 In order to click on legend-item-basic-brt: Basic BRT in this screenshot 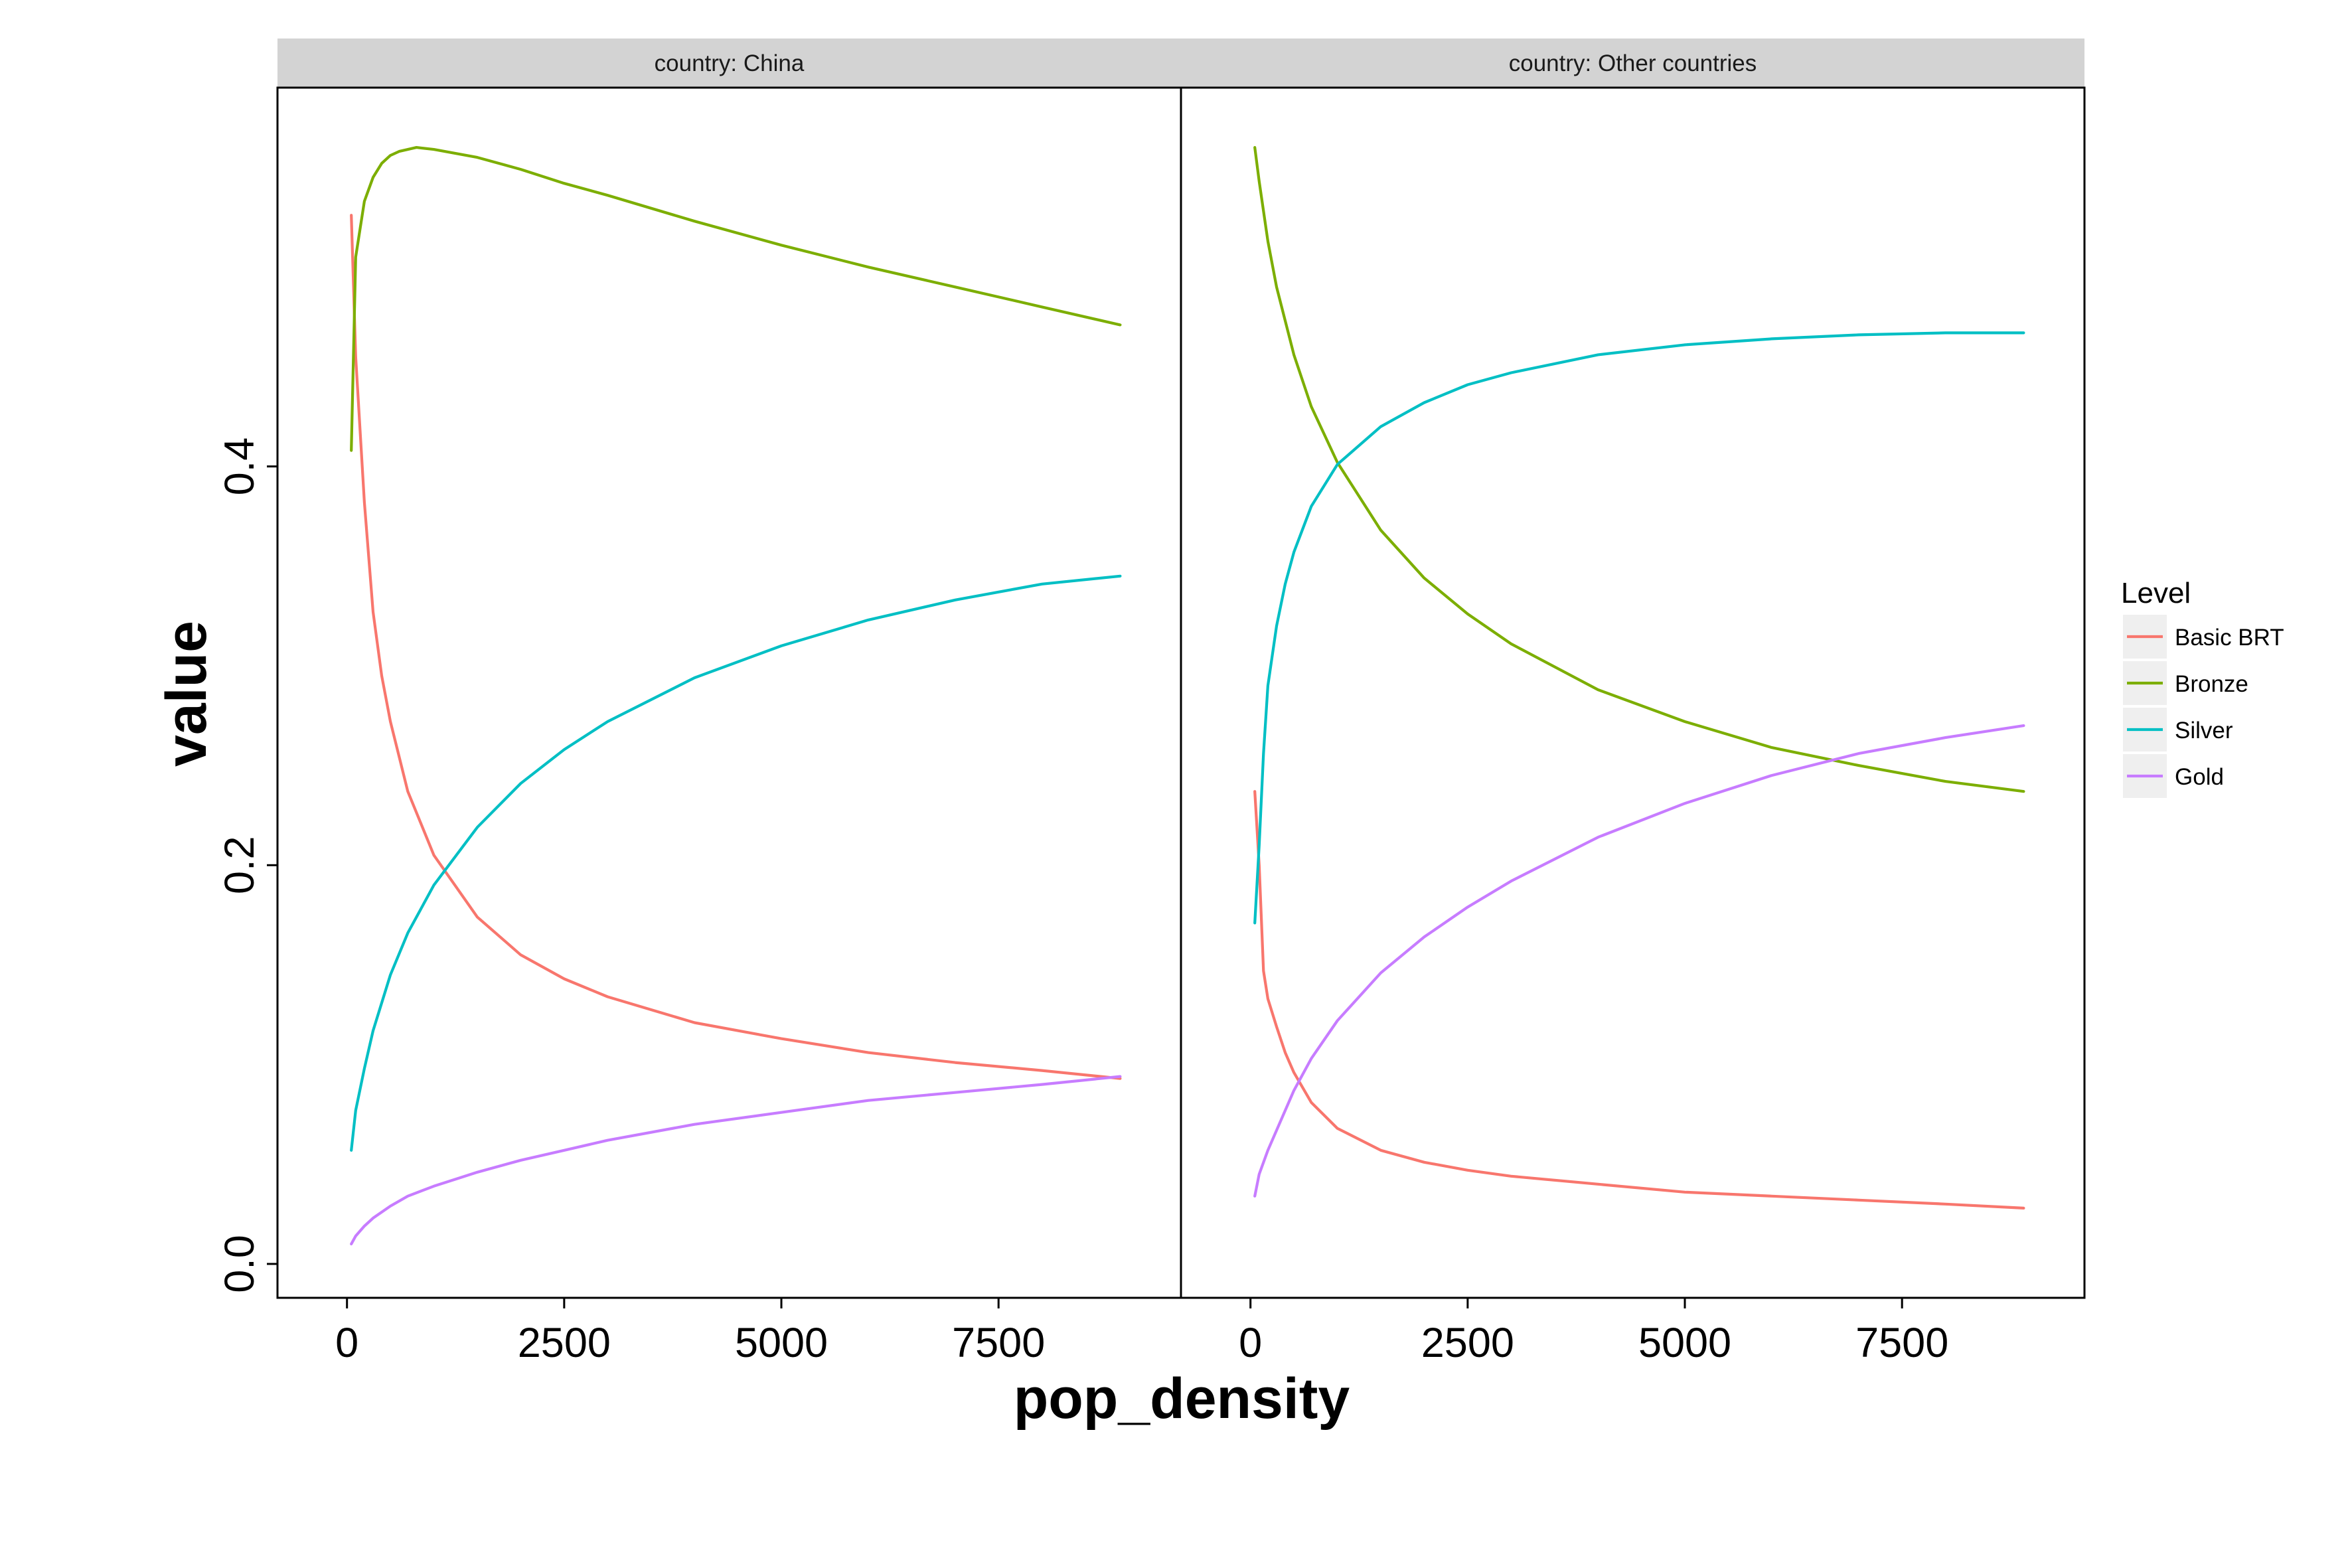, I will do `click(2203, 637)`.